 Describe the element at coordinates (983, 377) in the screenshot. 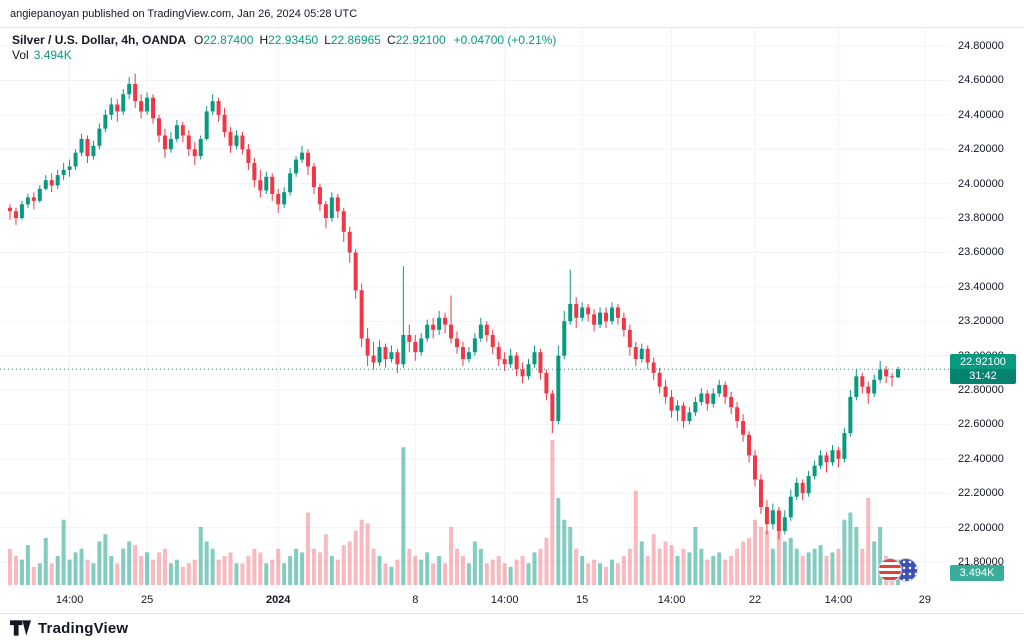

I see `bar-countdown: 31:42` at that location.